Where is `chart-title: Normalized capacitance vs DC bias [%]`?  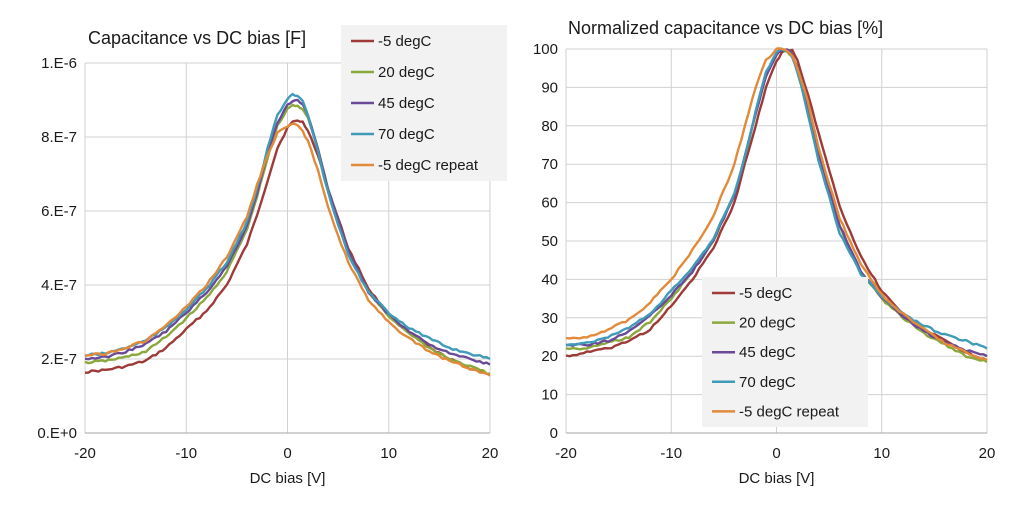
chart-title: Normalized capacitance vs DC bias [%] is located at coordinates (725, 28).